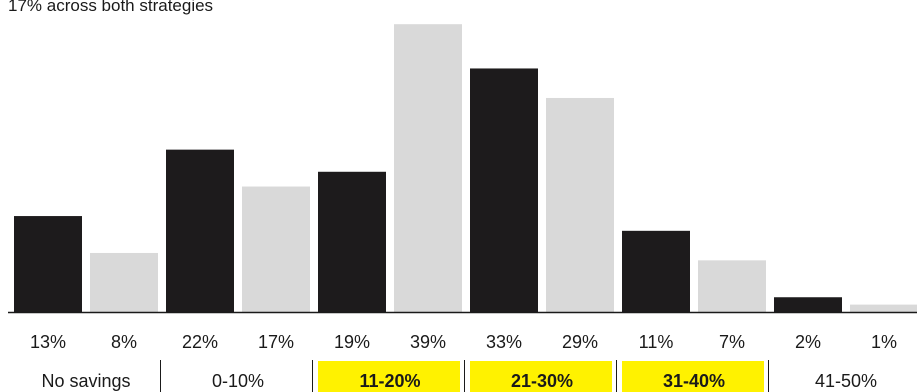 The image size is (917, 392). I want to click on value-label: 13%, so click(48, 342).